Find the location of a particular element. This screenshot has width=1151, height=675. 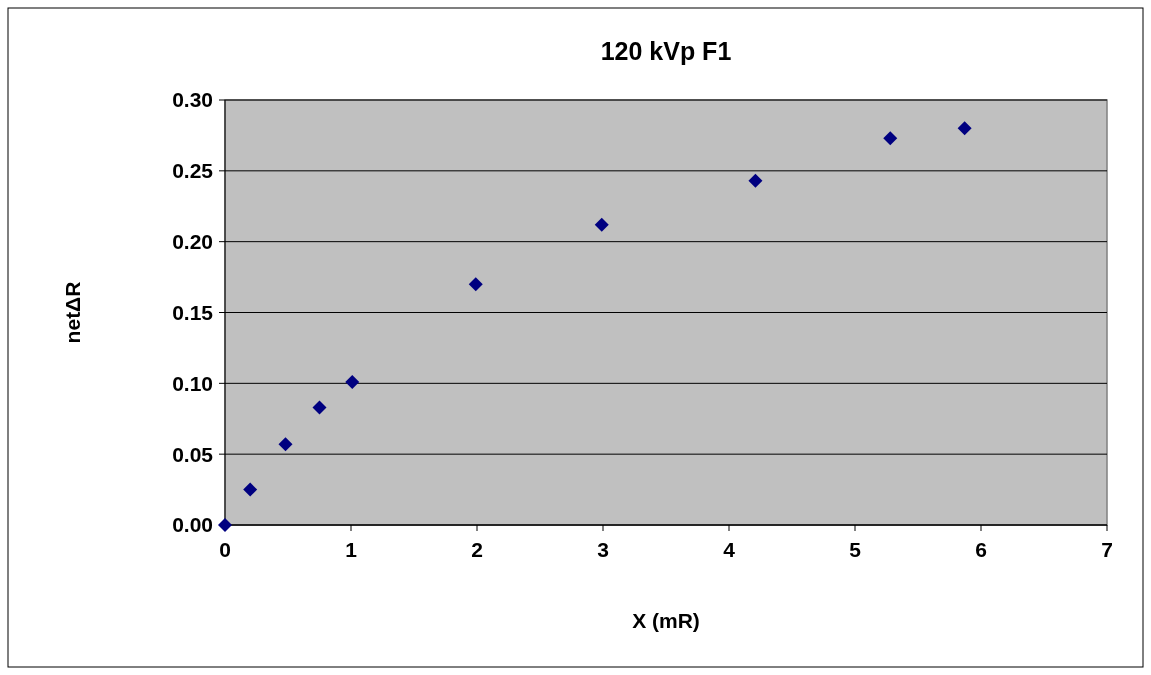

x-tick-label: 7 is located at coordinates (1107, 549).